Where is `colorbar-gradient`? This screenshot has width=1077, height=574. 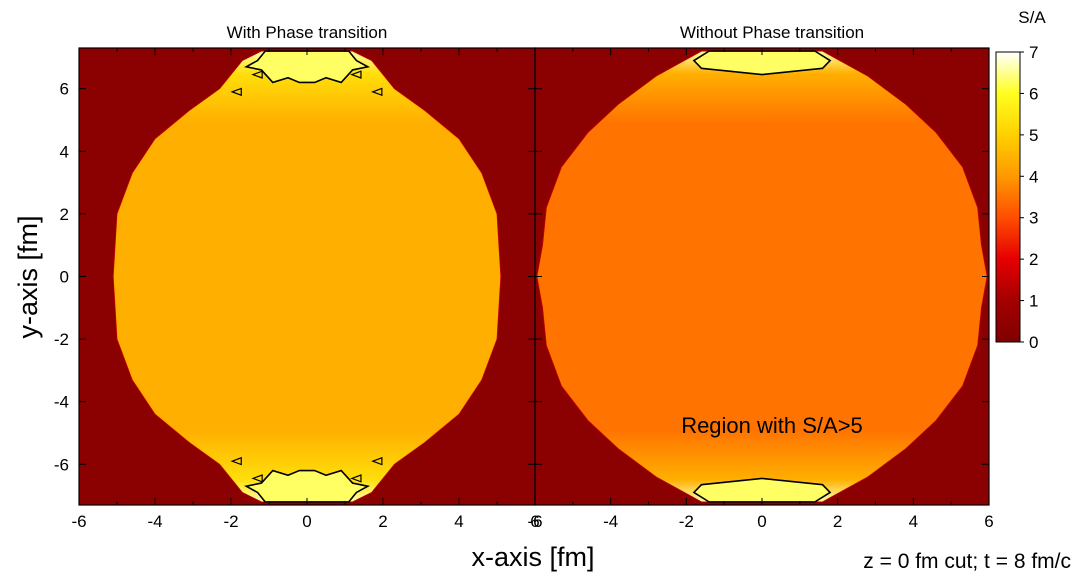 colorbar-gradient is located at coordinates (1008, 197).